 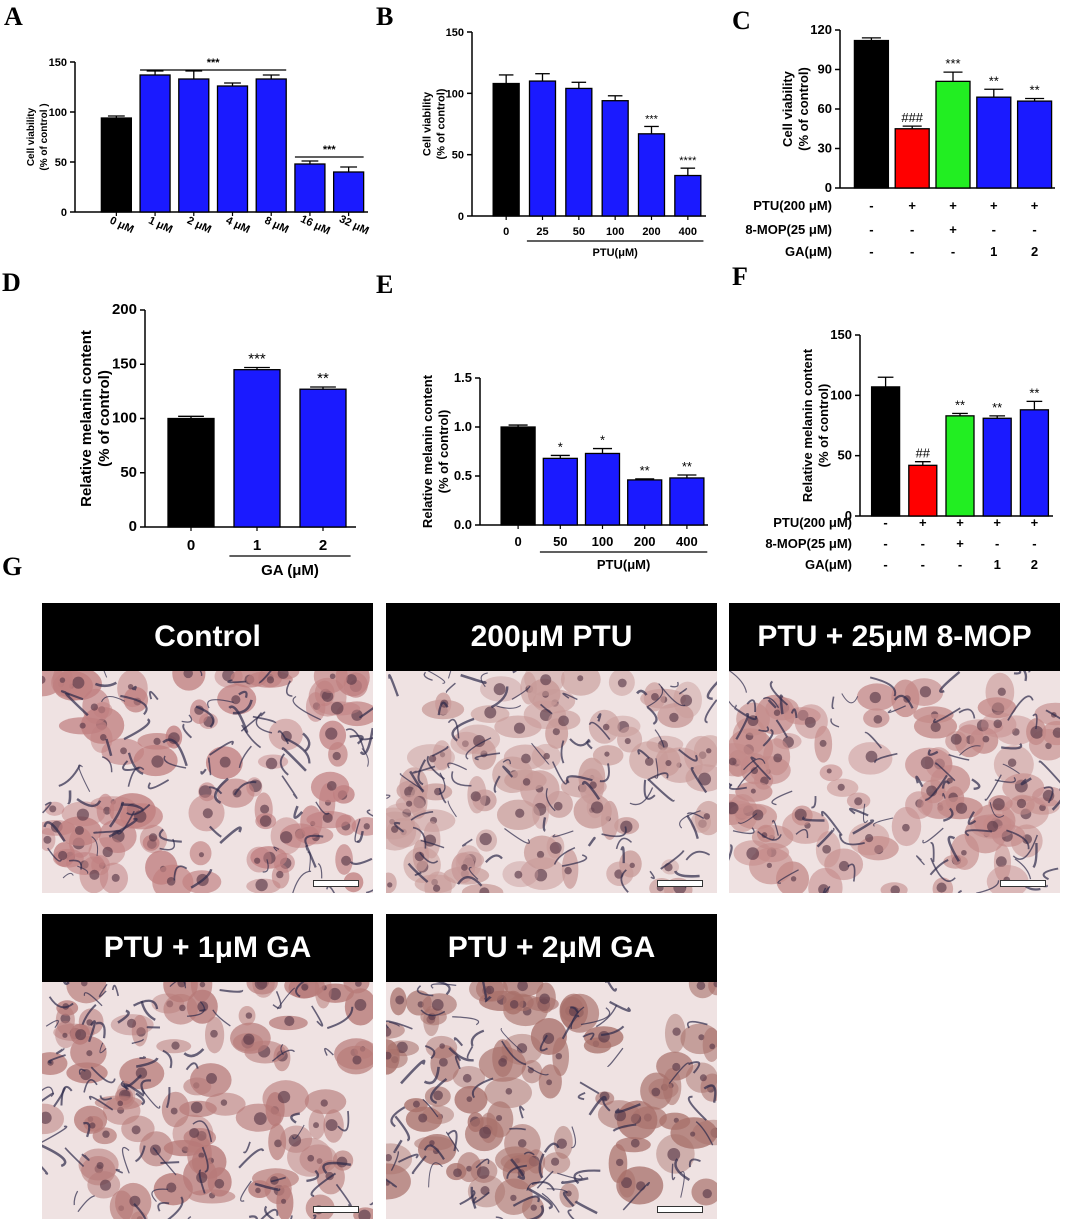 I want to click on y-tick-label: 60, so click(x=825, y=108).